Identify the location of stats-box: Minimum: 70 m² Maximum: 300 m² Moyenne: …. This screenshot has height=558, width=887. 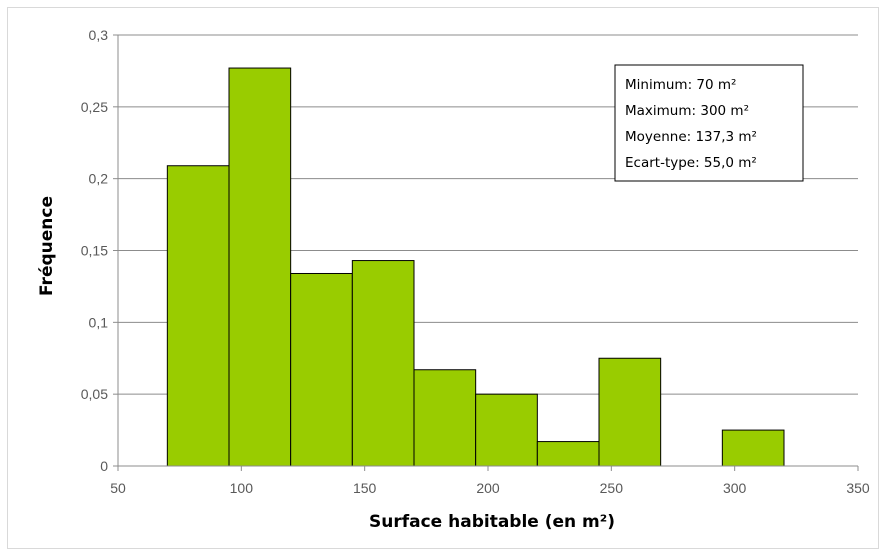
(709, 123).